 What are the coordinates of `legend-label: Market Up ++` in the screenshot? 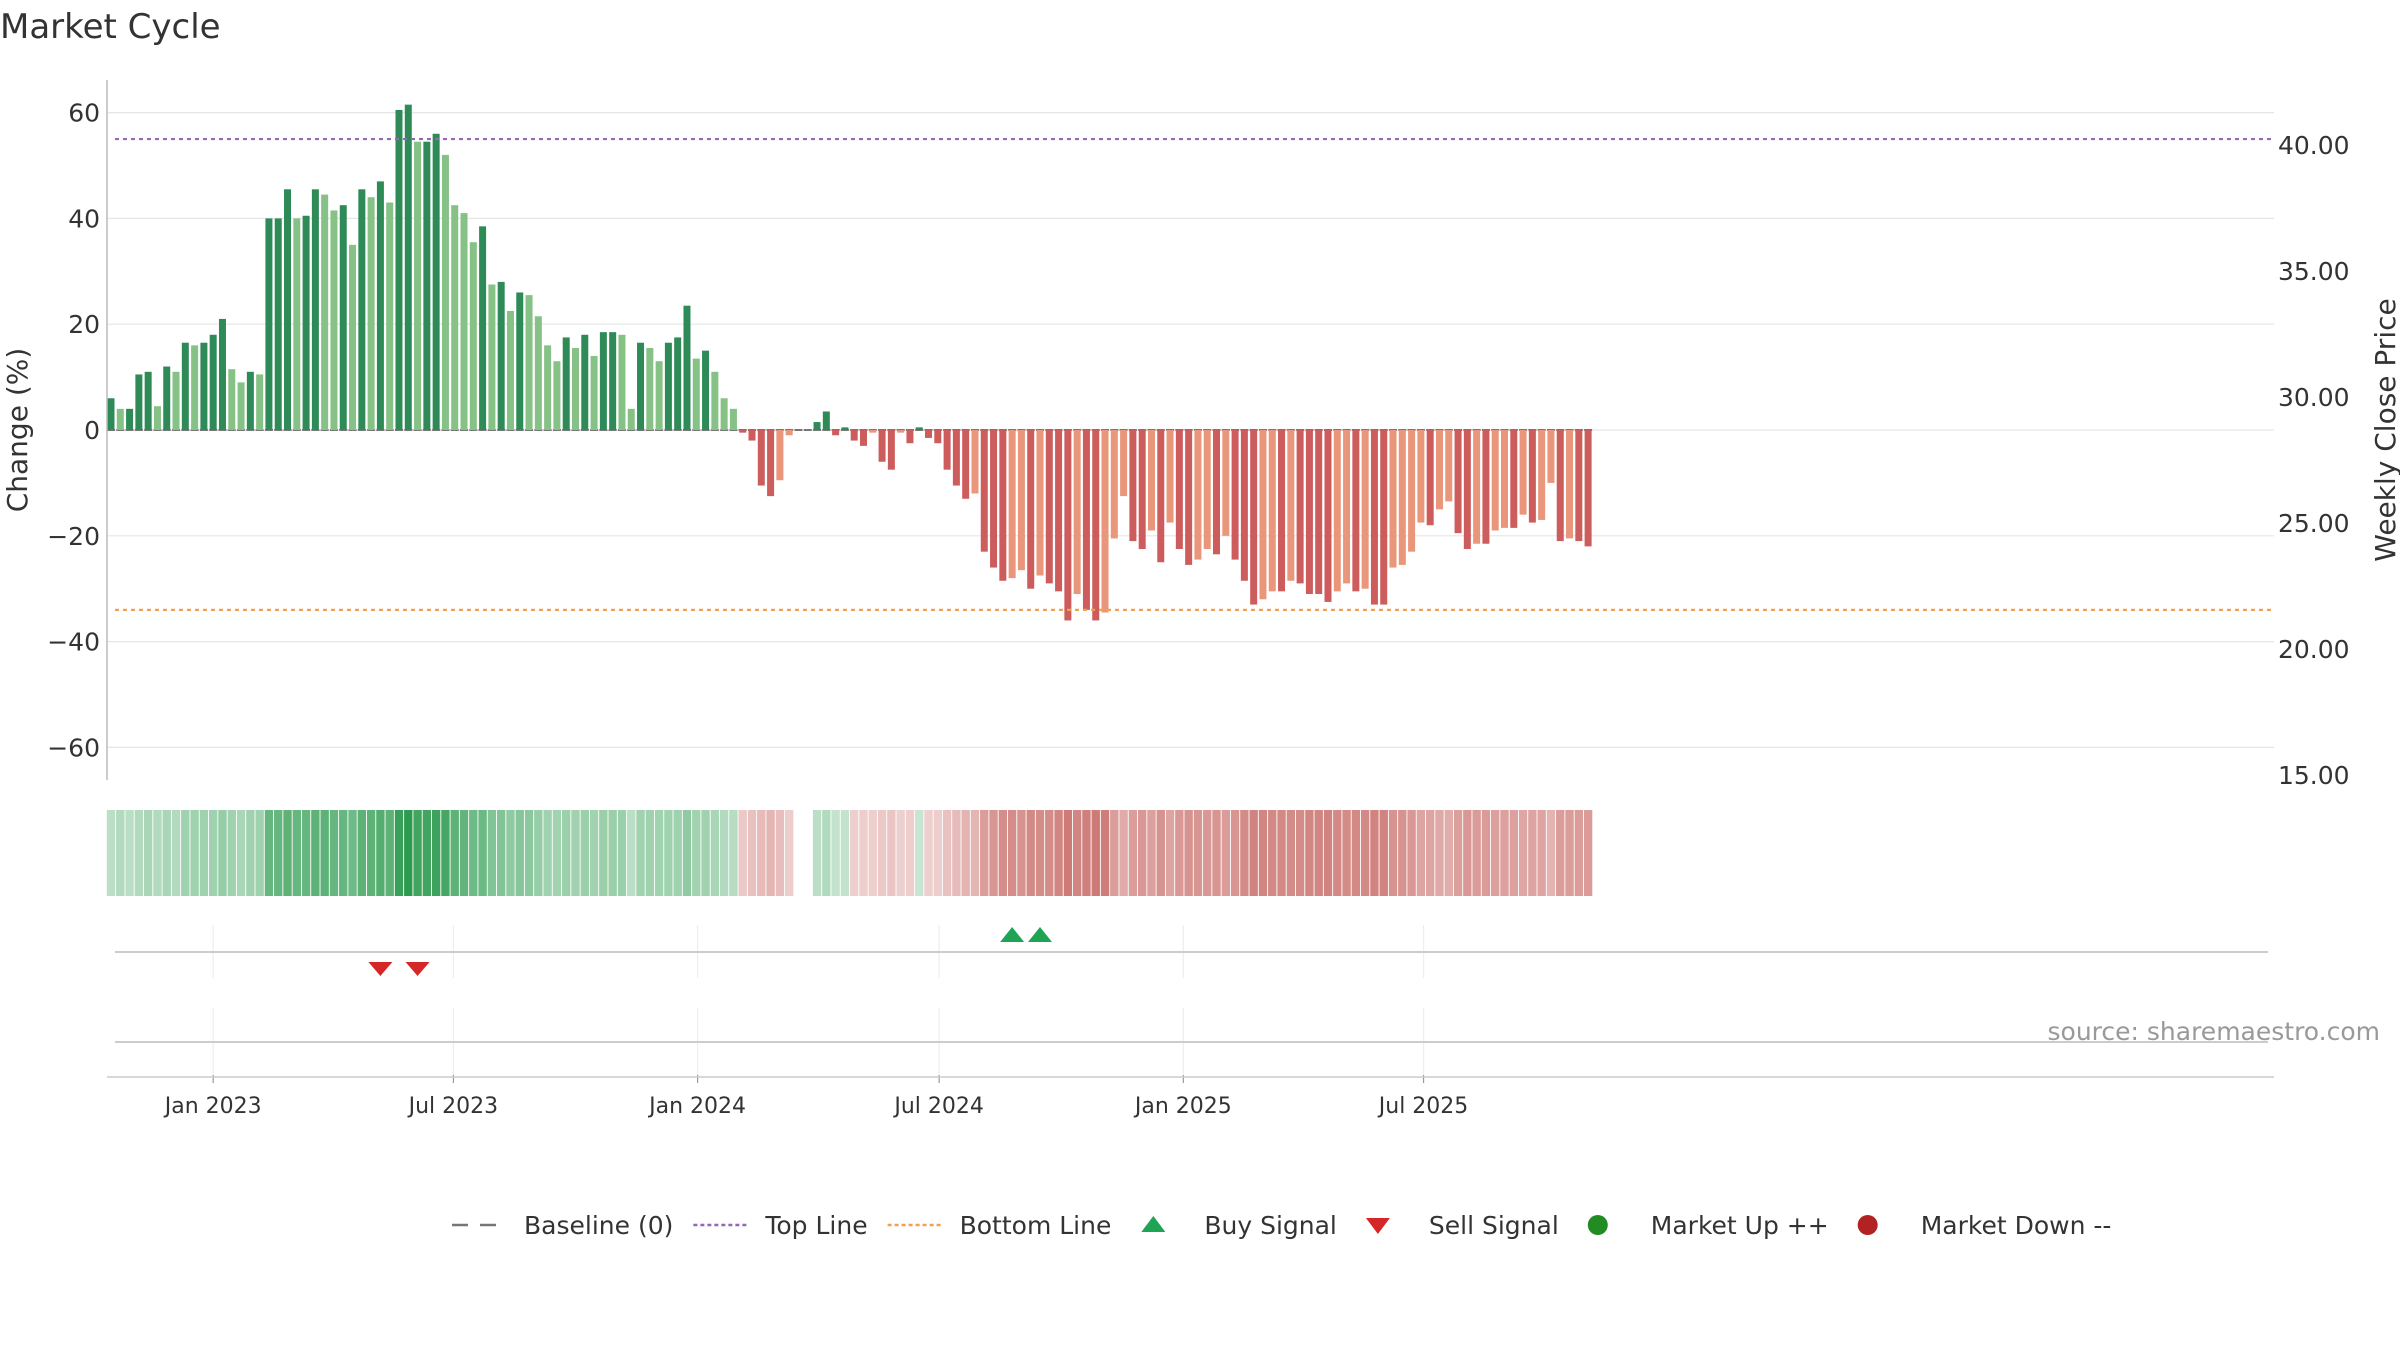 It's located at (1740, 1225).